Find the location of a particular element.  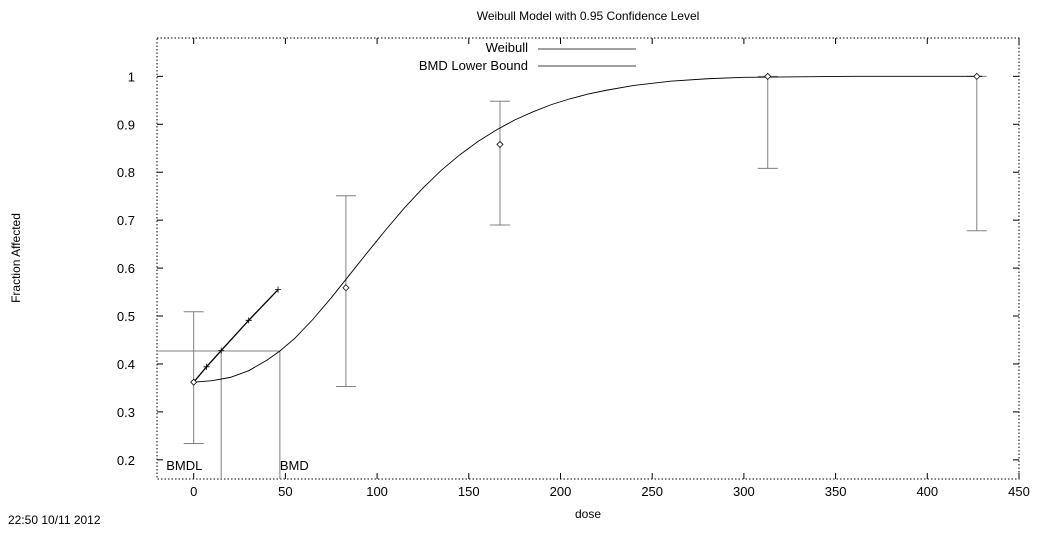

chart-title: Weibull Model with 0.95 Confidence Level is located at coordinates (588, 16).